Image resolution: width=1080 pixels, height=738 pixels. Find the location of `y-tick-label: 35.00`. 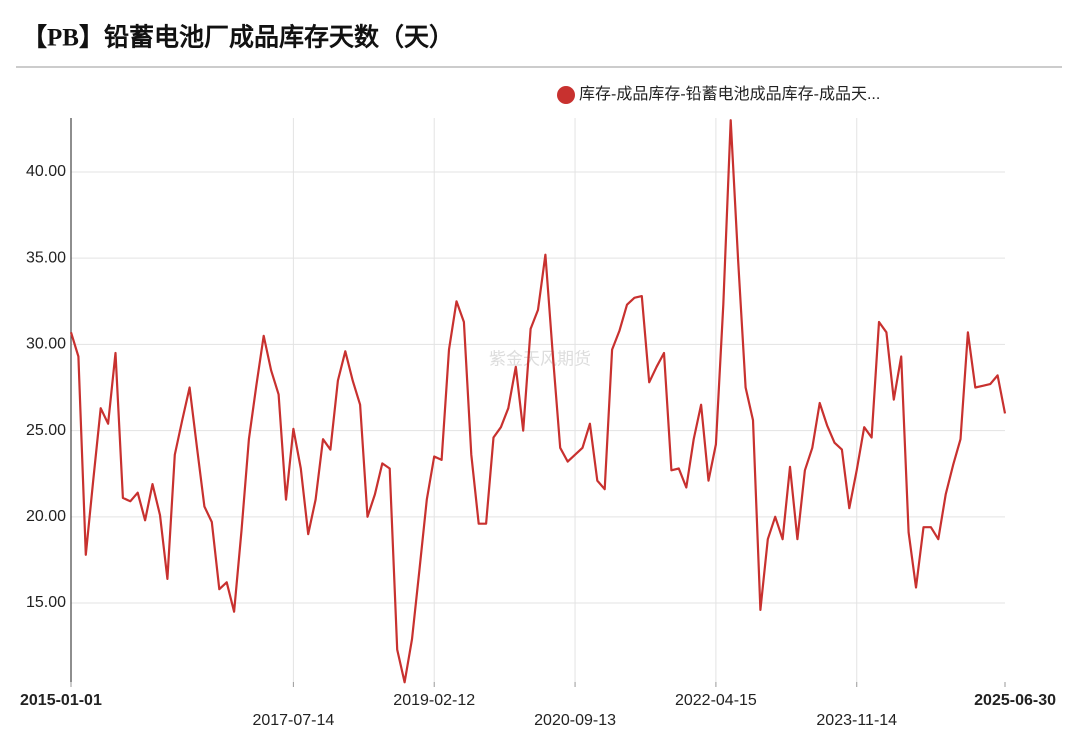

y-tick-label: 35.00 is located at coordinates (46, 257).